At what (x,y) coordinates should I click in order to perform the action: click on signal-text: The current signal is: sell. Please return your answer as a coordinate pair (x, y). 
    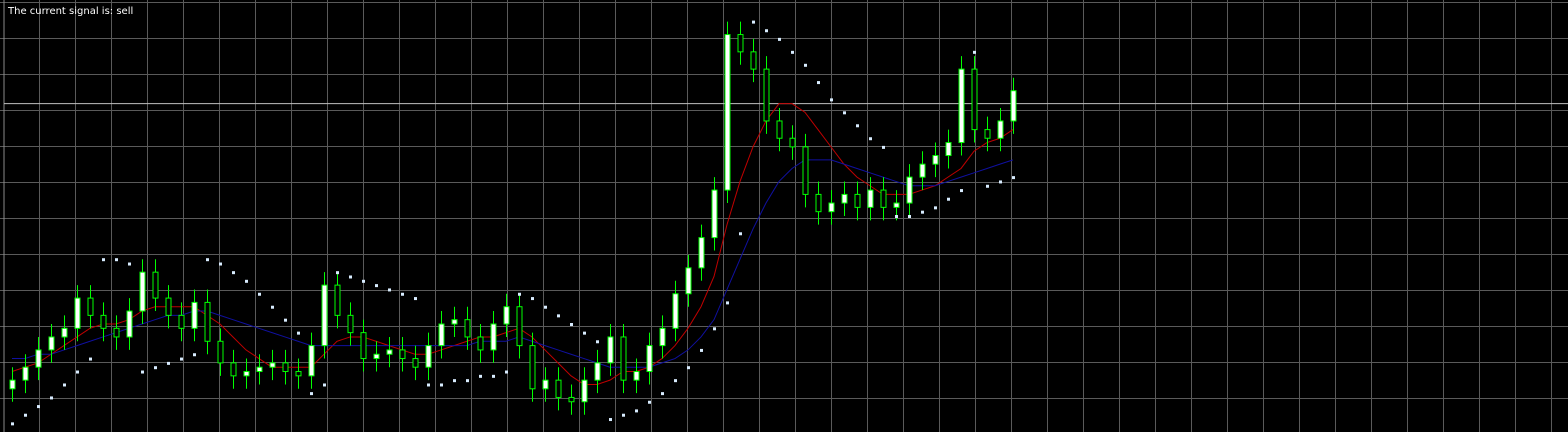
    Looking at the image, I should click on (70, 11).